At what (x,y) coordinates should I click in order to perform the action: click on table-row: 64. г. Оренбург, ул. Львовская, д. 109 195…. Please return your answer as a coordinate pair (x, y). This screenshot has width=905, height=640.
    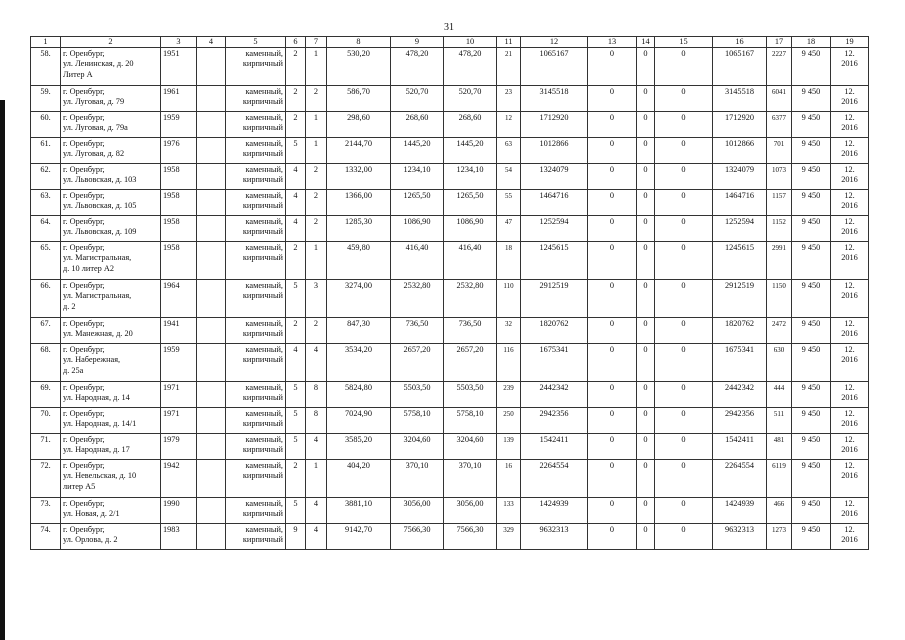
    Looking at the image, I should click on (449, 229).